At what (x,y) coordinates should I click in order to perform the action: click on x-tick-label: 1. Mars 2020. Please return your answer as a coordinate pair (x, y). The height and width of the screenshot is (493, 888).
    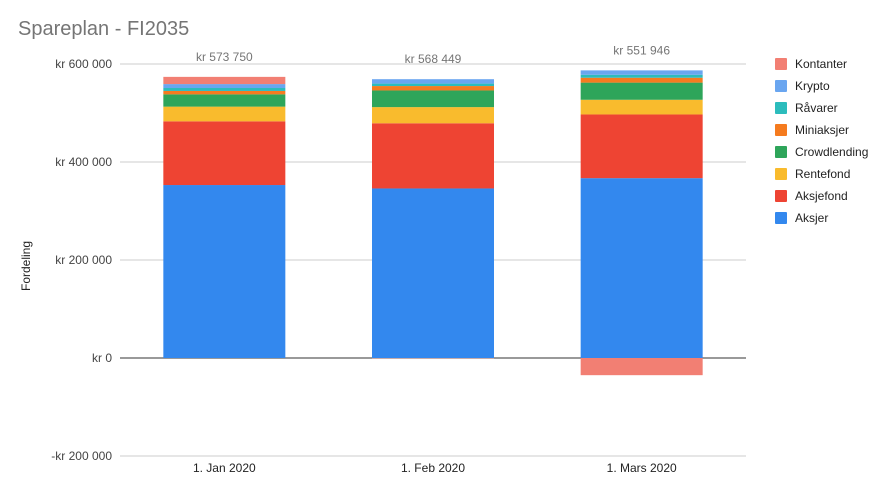
    Looking at the image, I should click on (642, 468).